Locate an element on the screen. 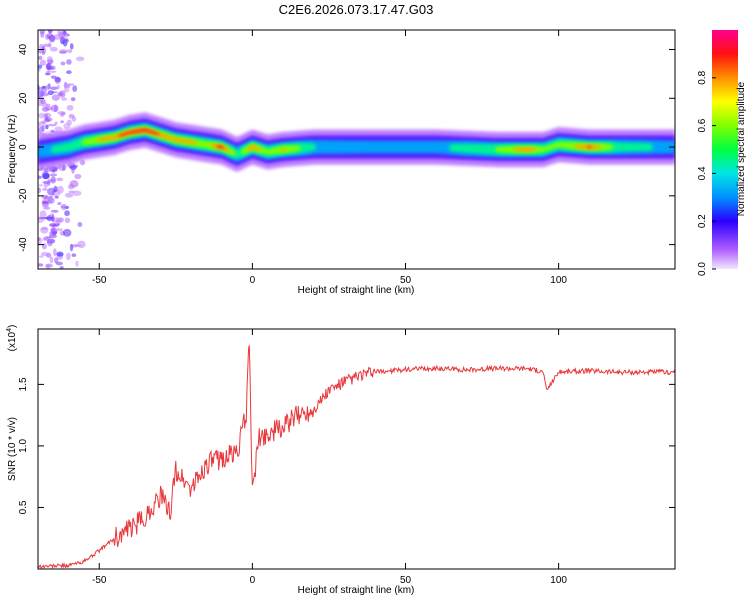 This screenshot has height=600, width=750. colorbar-tick-label: 0.6 is located at coordinates (702, 125).